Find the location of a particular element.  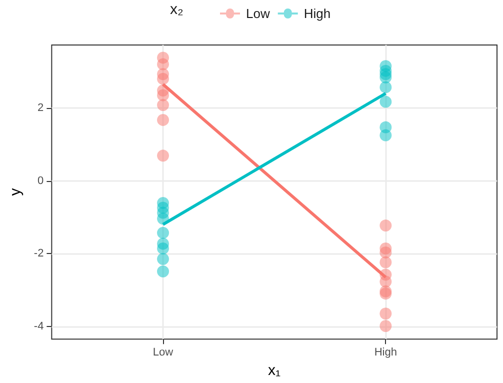

legend-title: x₂ is located at coordinates (177, 9).